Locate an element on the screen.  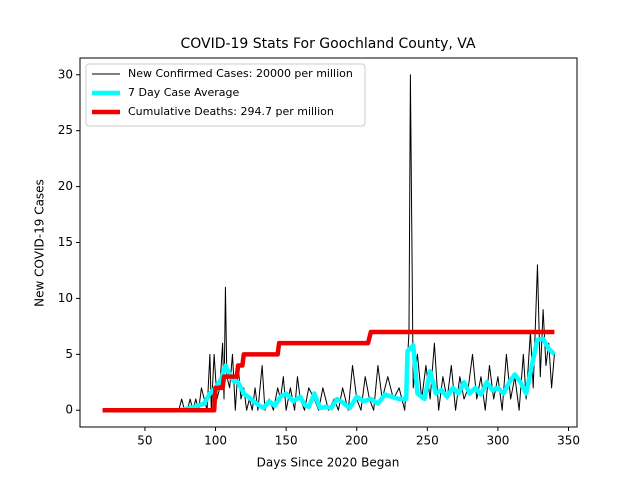
y-tick-label: 30 is located at coordinates (65, 74).